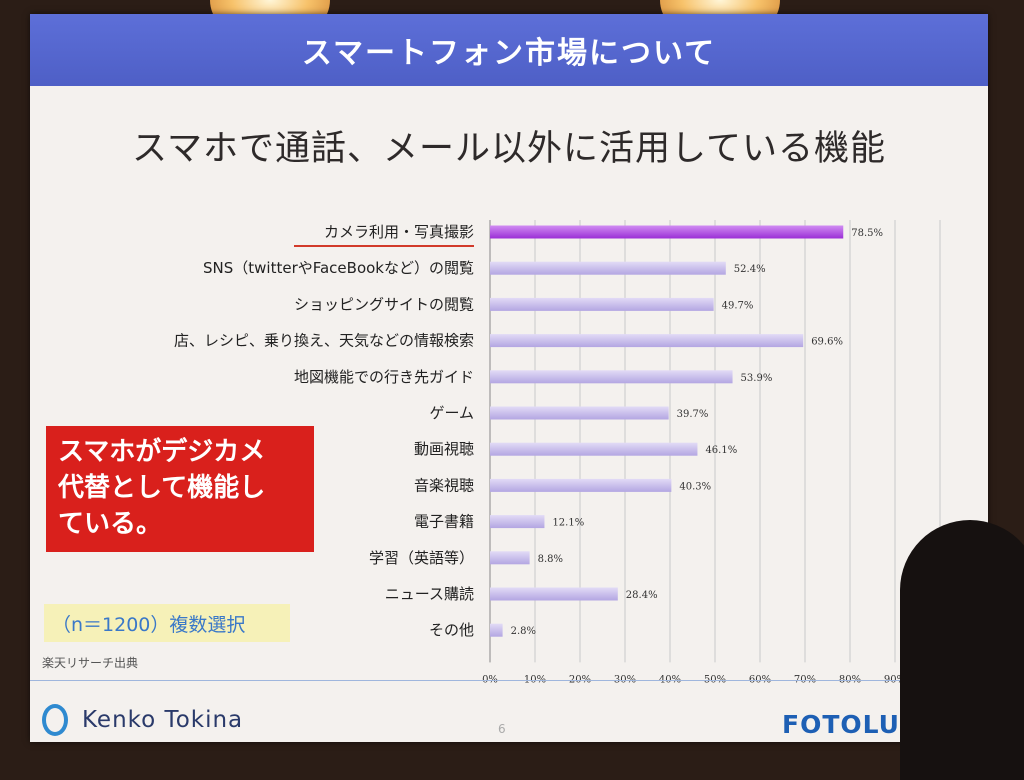 The image size is (1024, 780). Describe the element at coordinates (90, 663) in the screenshot. I see `source-credit: 楽天リサーチ出典` at that location.